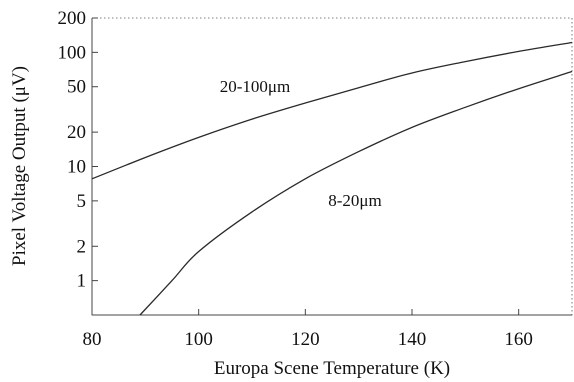 The image size is (574, 382). Describe the element at coordinates (76, 167) in the screenshot. I see `y-tick-label: 10` at that location.